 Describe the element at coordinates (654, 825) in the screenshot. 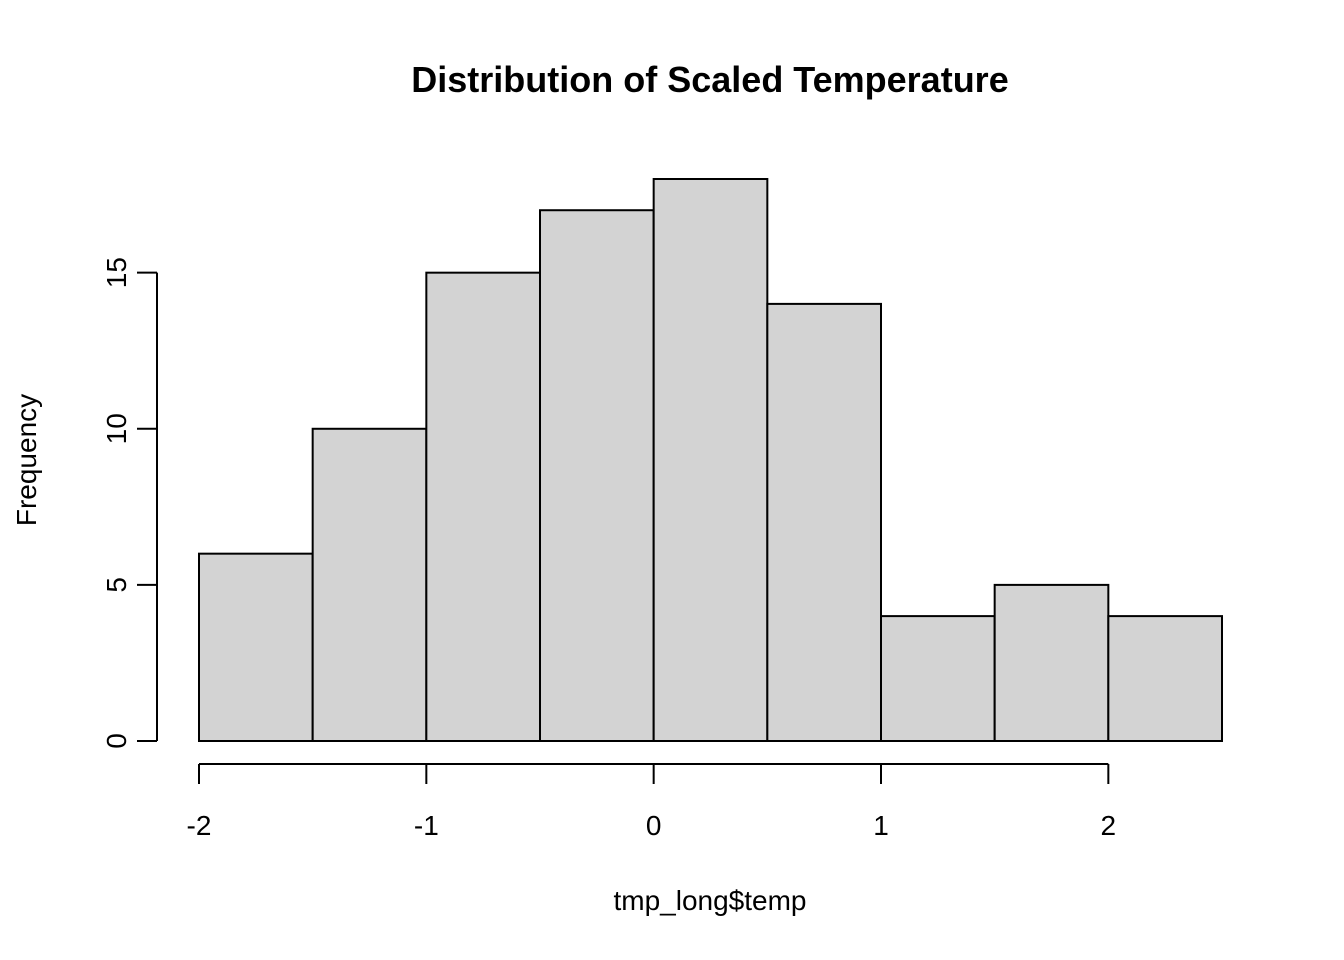

I see `x-tick-label-2: 0` at that location.